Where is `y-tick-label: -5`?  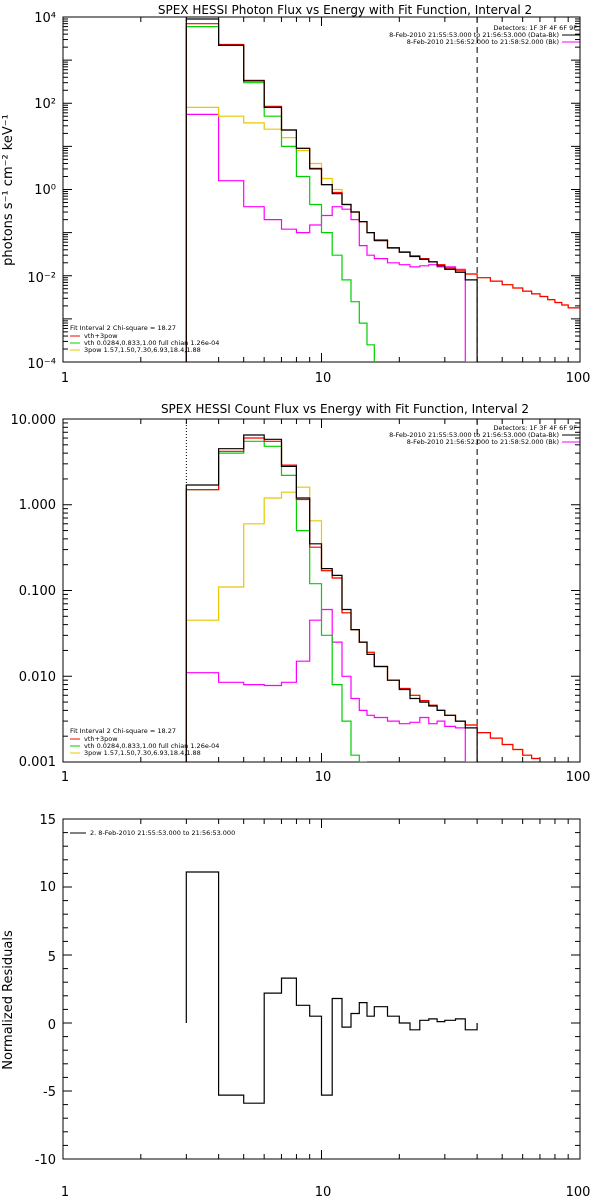 y-tick-label: -5 is located at coordinates (49, 1092).